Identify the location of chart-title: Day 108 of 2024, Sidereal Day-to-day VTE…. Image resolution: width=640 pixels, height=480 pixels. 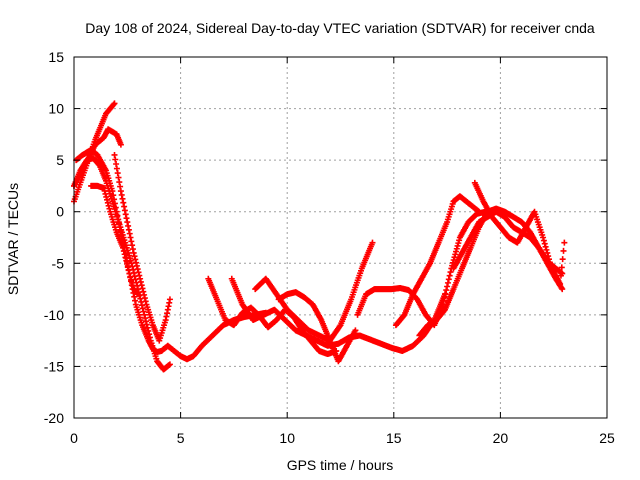
(340, 28).